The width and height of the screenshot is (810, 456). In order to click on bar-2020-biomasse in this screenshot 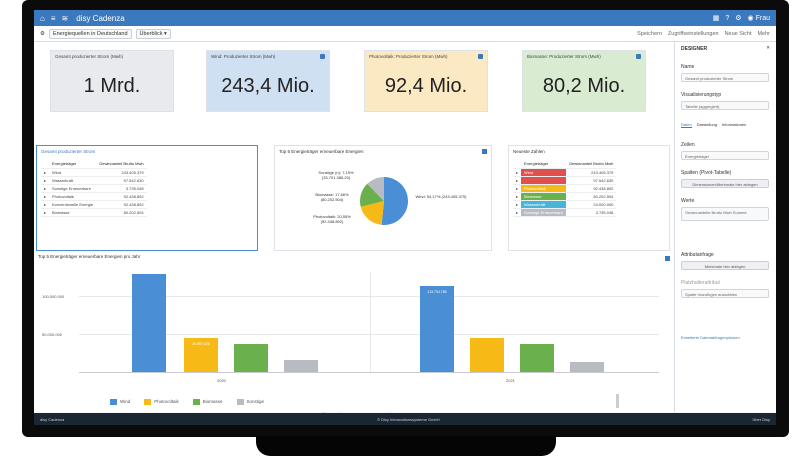, I will do `click(251, 358)`.